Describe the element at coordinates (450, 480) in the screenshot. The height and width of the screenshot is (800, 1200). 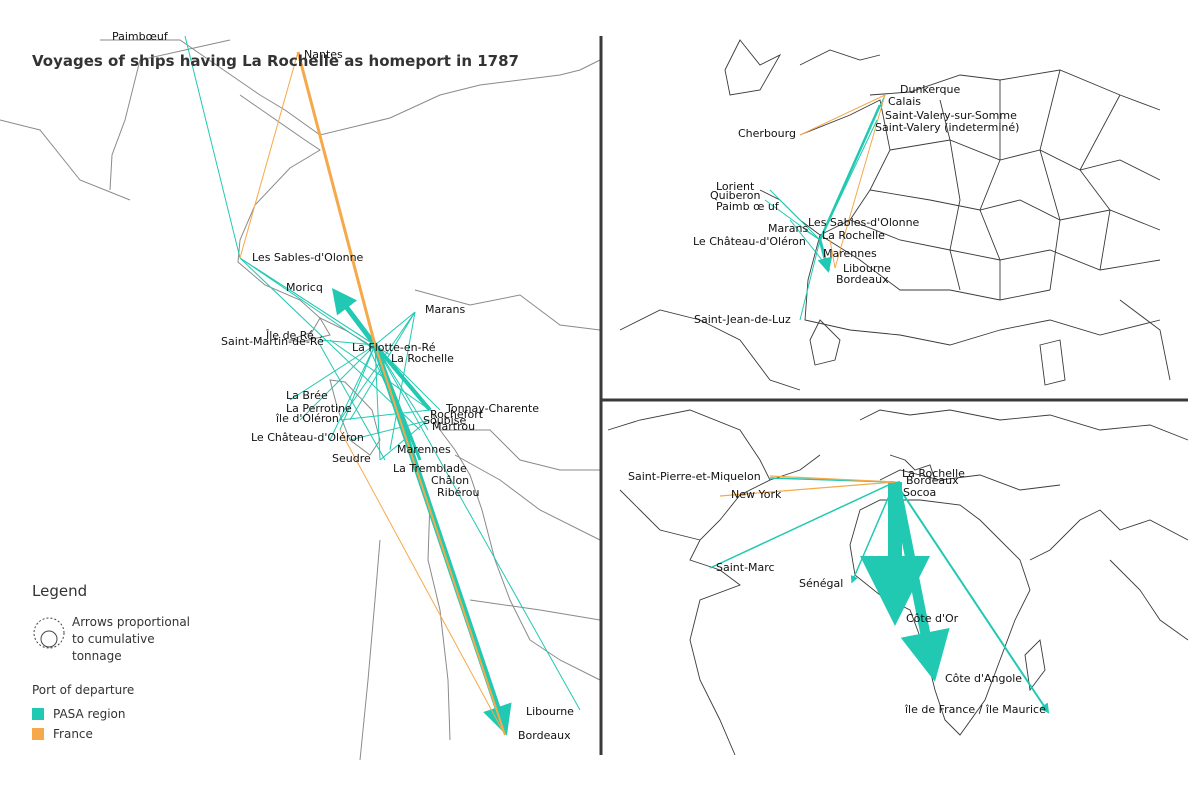
I see `place-label: Châlon` at that location.